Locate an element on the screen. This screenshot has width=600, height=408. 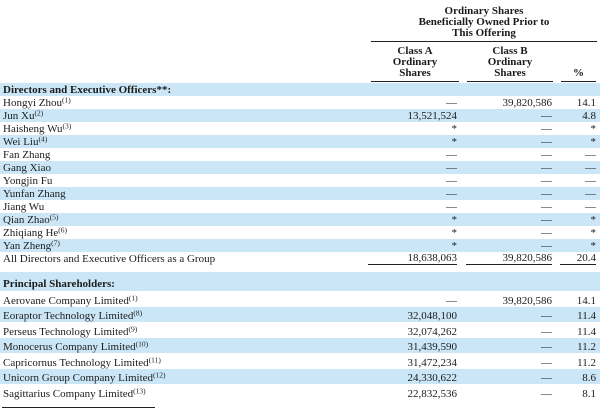
holder-name: Perseus Technology Limited(9) is located at coordinates (70, 331).